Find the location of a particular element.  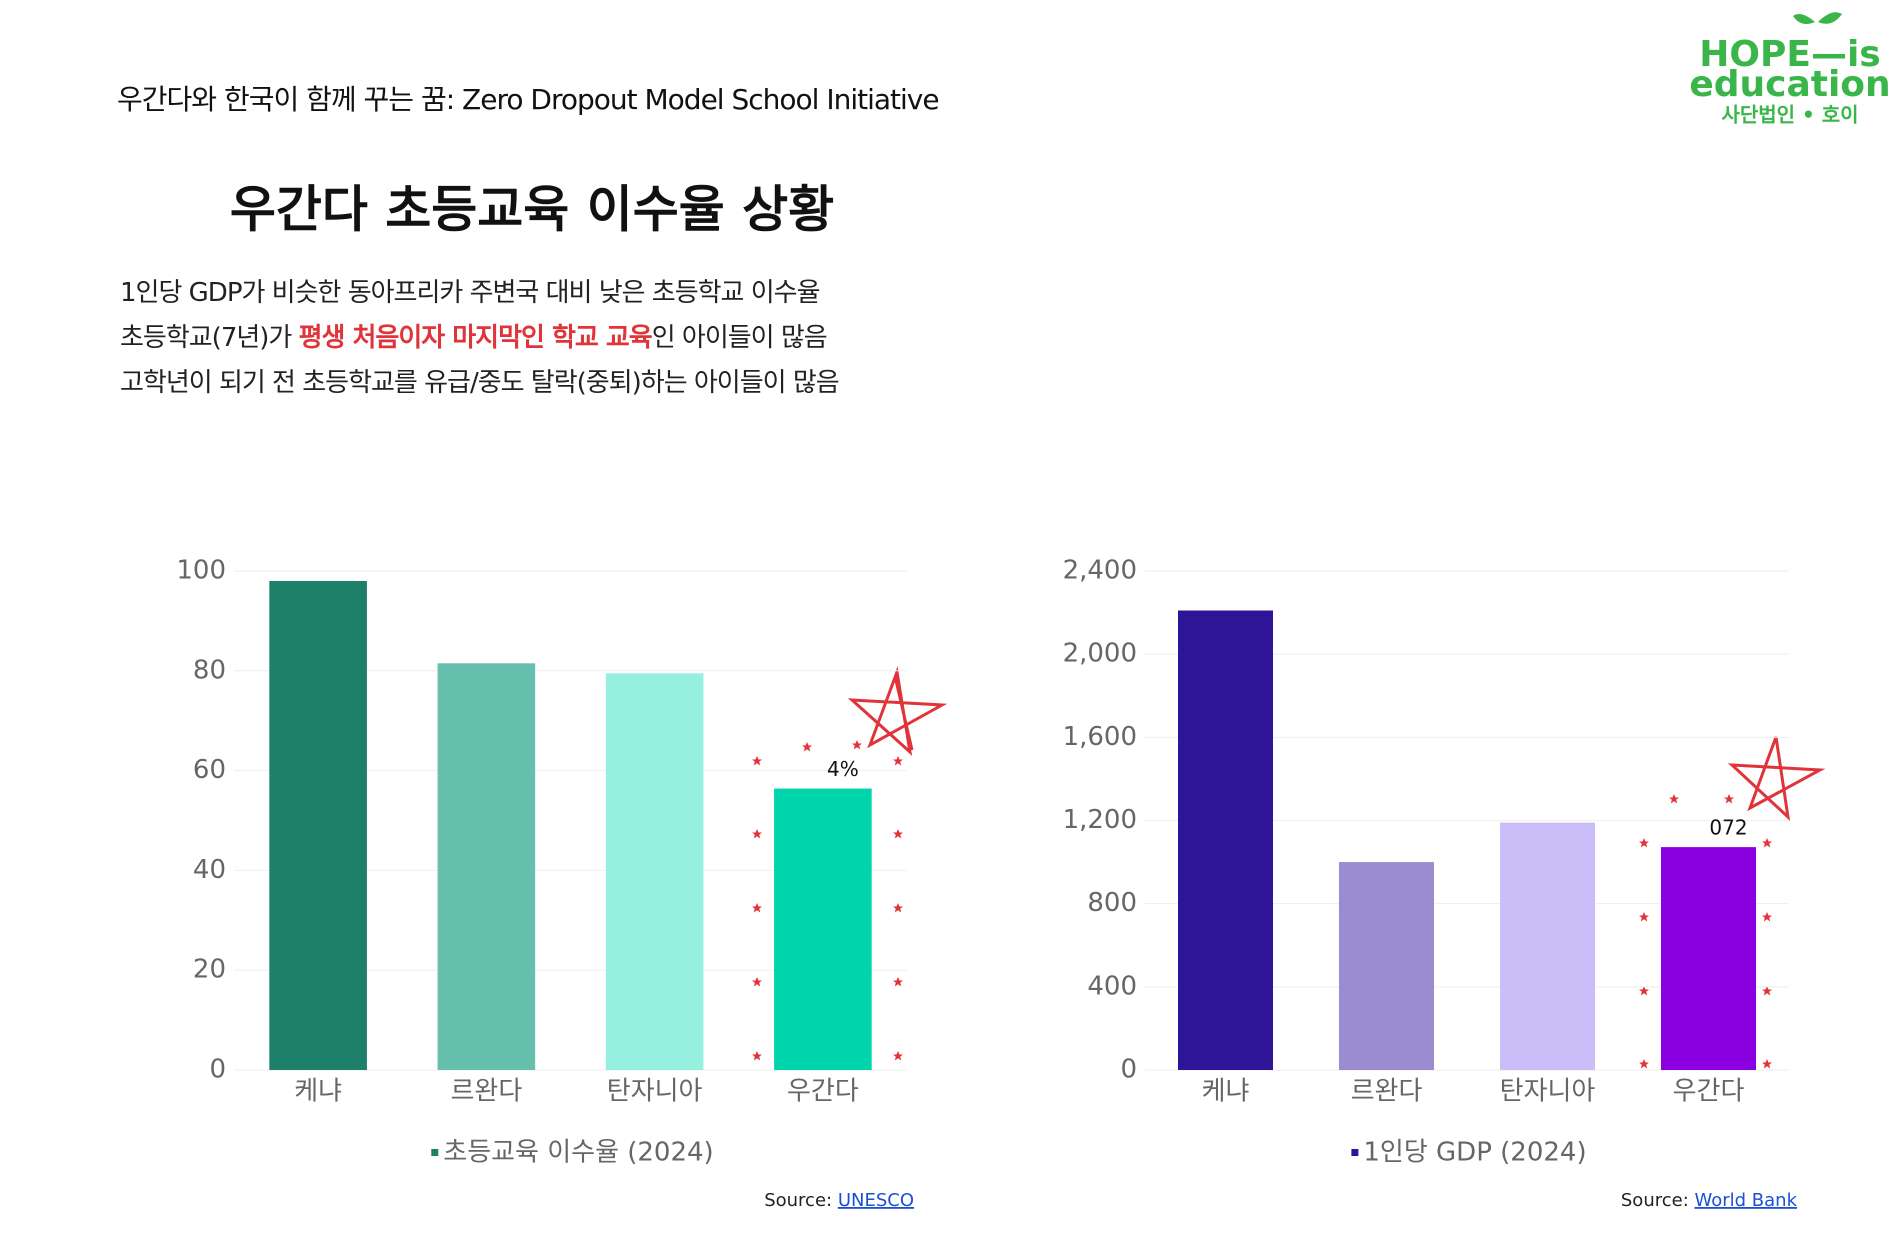

logo: HOPE—is education 사단법인 • 호이 is located at coordinates (1790, 69).